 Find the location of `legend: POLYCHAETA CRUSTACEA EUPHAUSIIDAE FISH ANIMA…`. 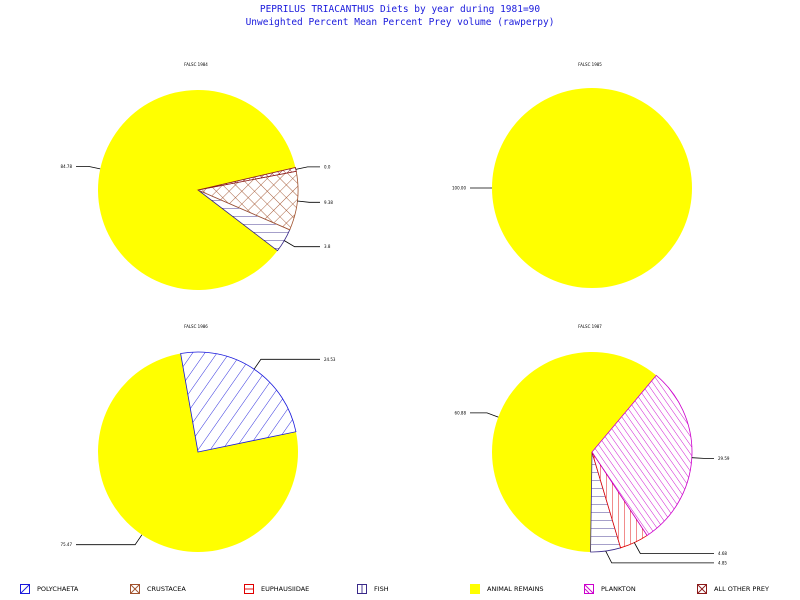

legend: POLYCHAETA CRUSTACEA EUPHAUSIIDAE FISH ANIMA… is located at coordinates (400, 591).